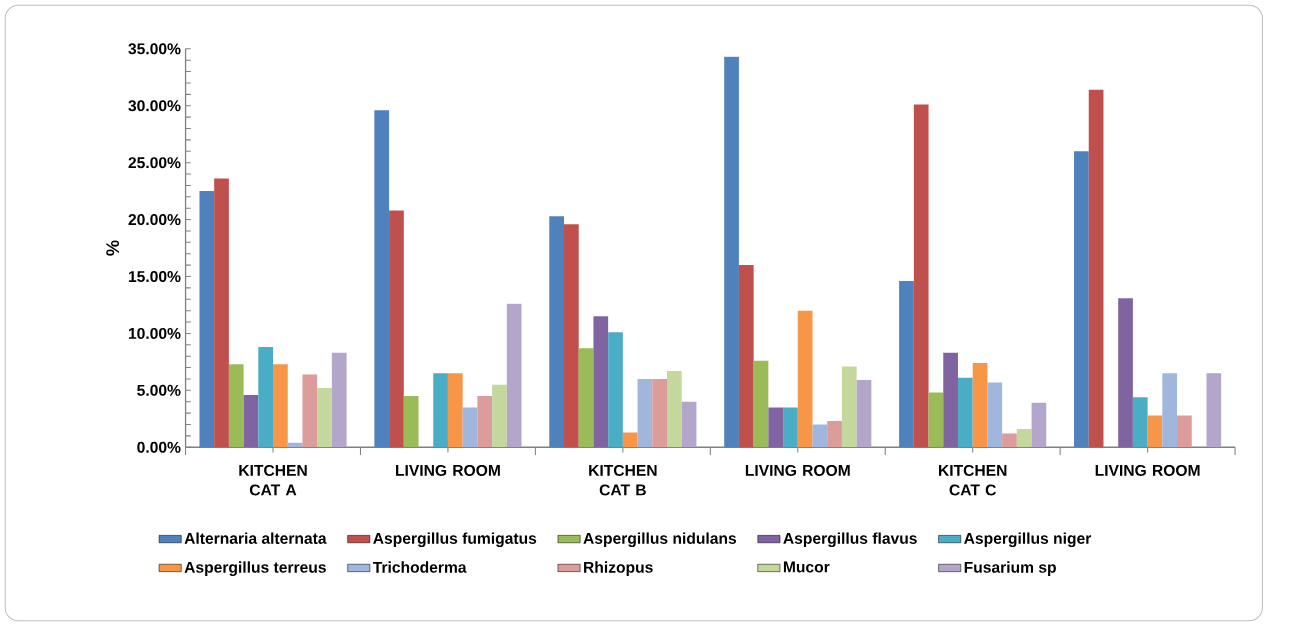  Describe the element at coordinates (255, 538) in the screenshot. I see `legend-label: Alternaria alternata` at that location.